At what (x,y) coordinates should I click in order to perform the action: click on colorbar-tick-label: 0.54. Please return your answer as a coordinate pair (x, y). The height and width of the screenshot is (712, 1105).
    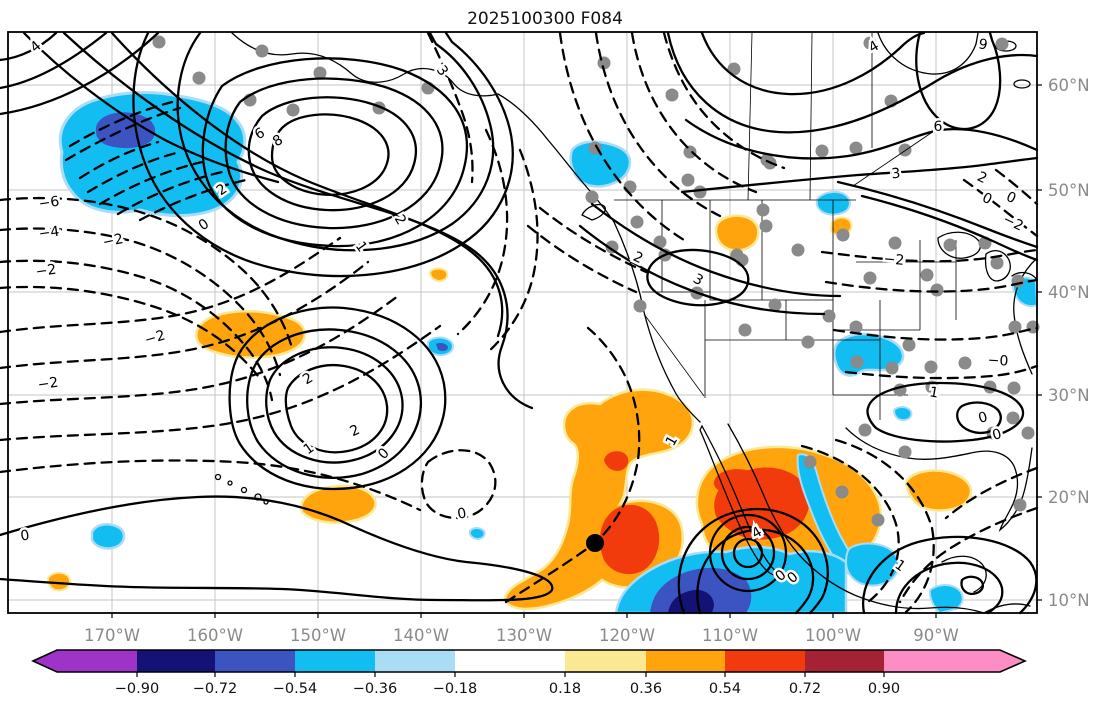
    Looking at the image, I should click on (725, 689).